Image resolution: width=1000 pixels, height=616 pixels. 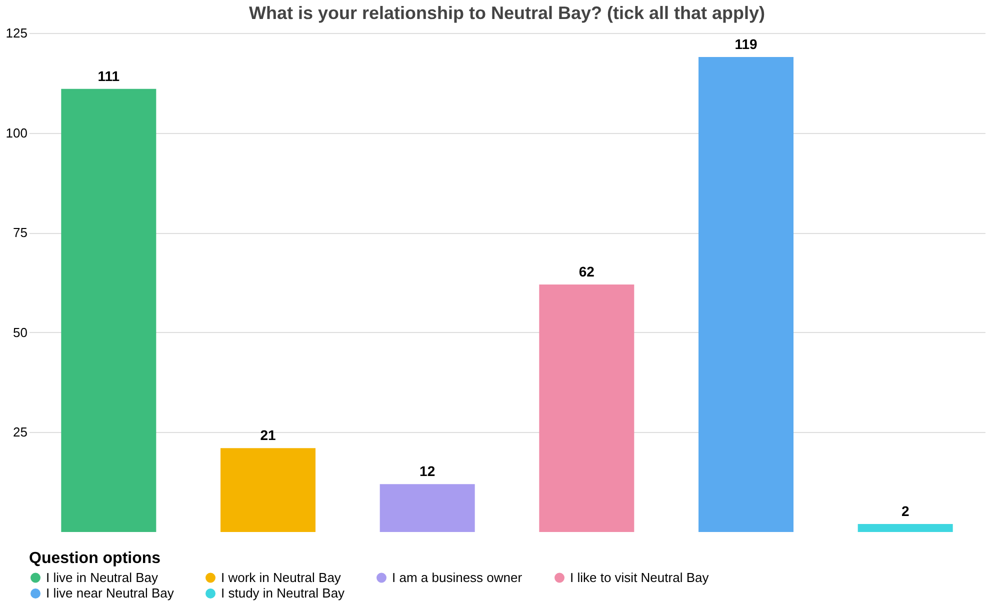 I want to click on data-label: 2, so click(x=905, y=511).